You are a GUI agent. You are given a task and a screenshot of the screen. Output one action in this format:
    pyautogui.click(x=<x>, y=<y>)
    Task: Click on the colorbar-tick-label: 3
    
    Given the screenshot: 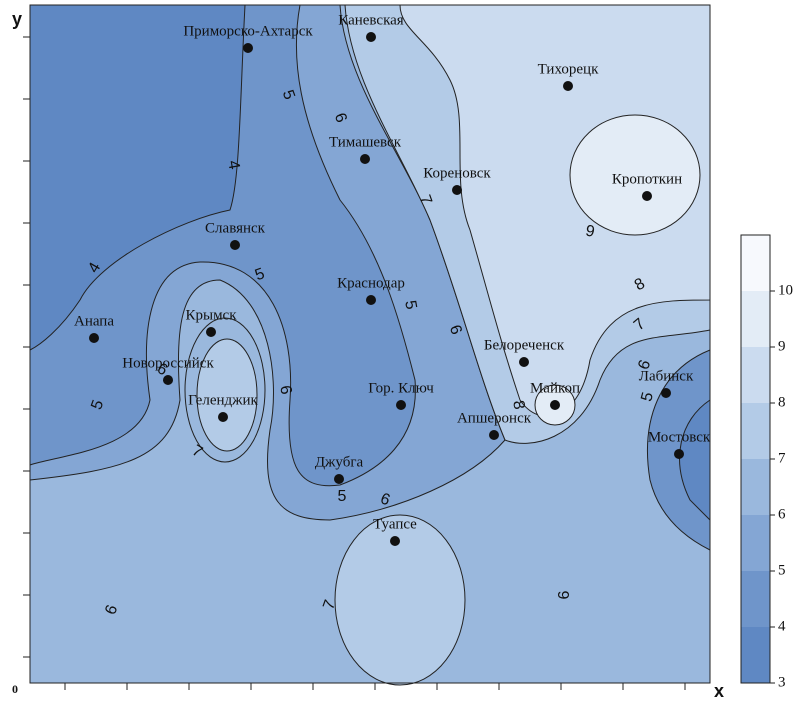 What is the action you would take?
    pyautogui.click(x=782, y=682)
    